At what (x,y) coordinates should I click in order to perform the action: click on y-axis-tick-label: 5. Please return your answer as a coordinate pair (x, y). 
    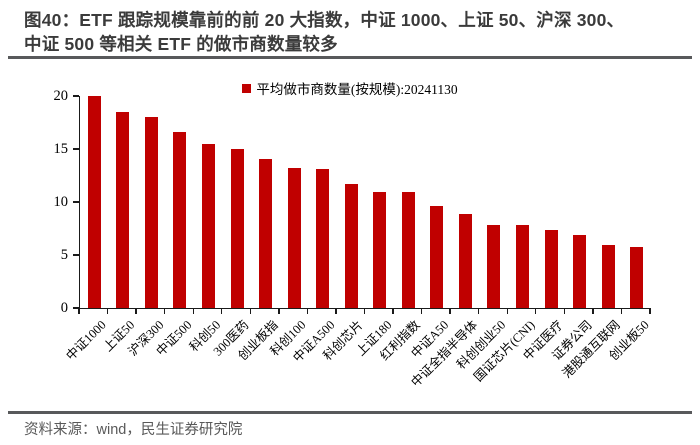
    Looking at the image, I should click on (64, 255).